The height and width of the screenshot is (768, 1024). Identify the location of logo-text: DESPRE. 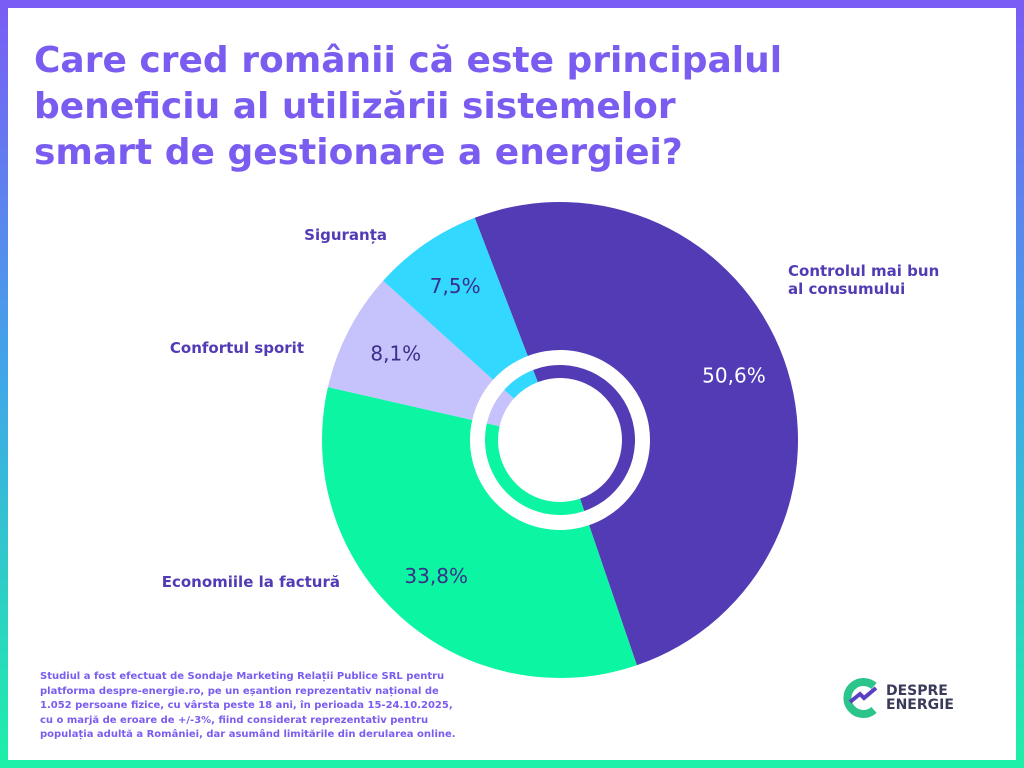
(917, 691).